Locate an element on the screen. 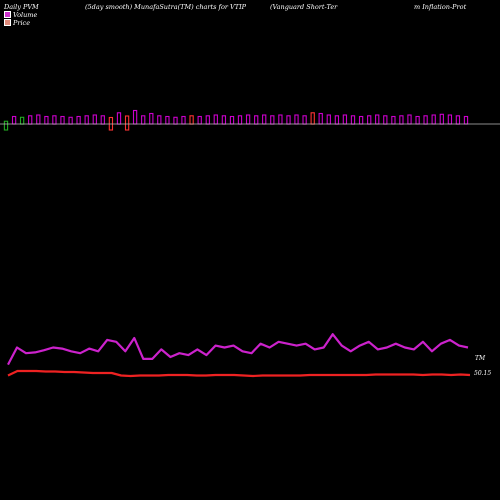  pvm-series-tag: TM is located at coordinates (480, 358).